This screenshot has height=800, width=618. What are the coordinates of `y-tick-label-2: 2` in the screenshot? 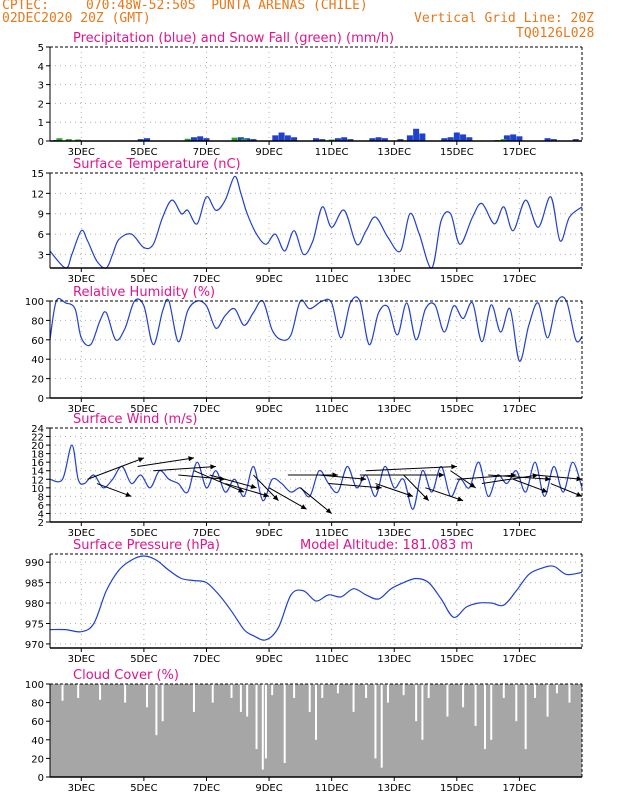 It's located at (41, 104).